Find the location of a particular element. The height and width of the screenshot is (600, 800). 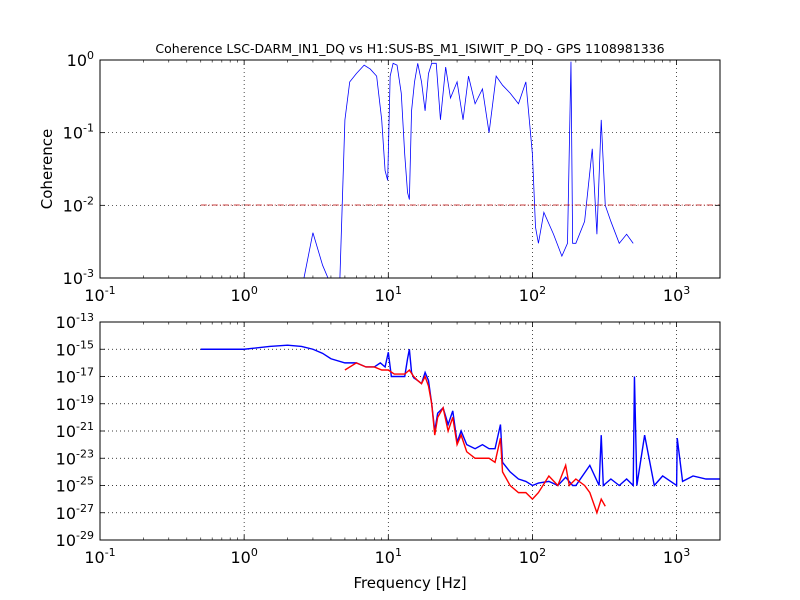

y-tick-label: 10⁻¹³ is located at coordinates (75, 321).